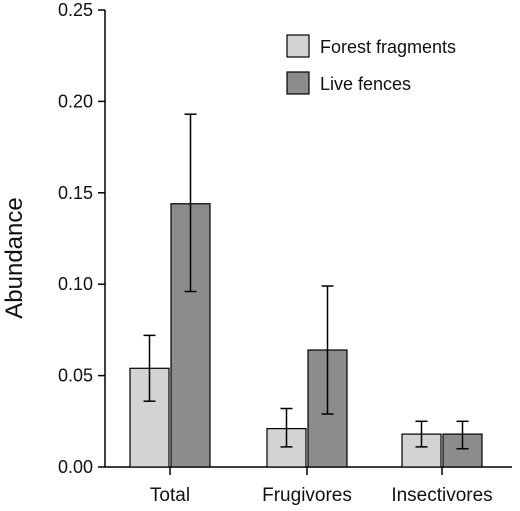 The image size is (520, 511). I want to click on x-category-labels: Total Frugivores Insectivores, so click(321, 486).